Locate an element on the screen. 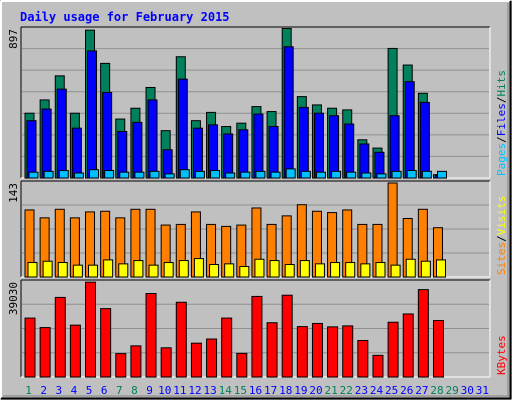  legend-text: Sites/Visits is located at coordinates (501, 236).